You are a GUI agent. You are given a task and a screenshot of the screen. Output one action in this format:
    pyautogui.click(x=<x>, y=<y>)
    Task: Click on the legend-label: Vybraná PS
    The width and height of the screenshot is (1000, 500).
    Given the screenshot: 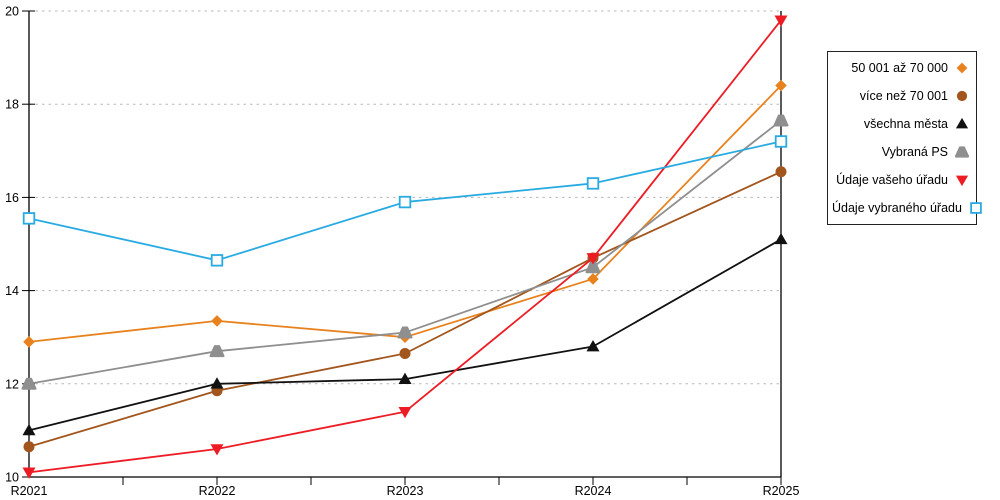 What is the action you would take?
    pyautogui.click(x=914, y=152)
    